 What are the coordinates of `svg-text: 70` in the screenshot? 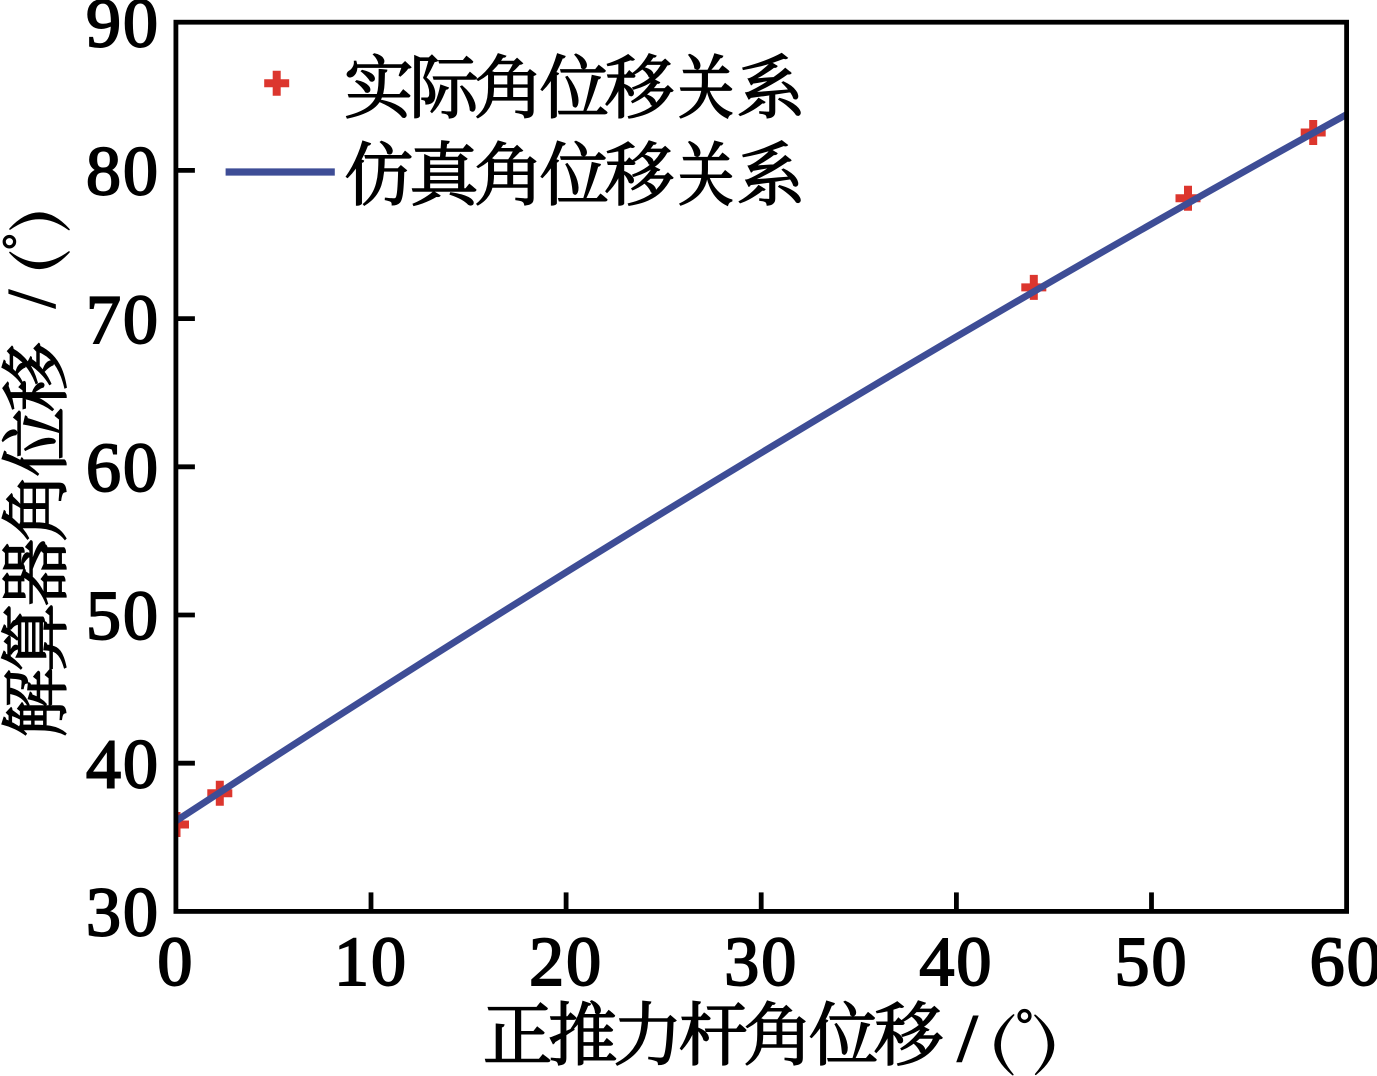 It's located at (123, 320).